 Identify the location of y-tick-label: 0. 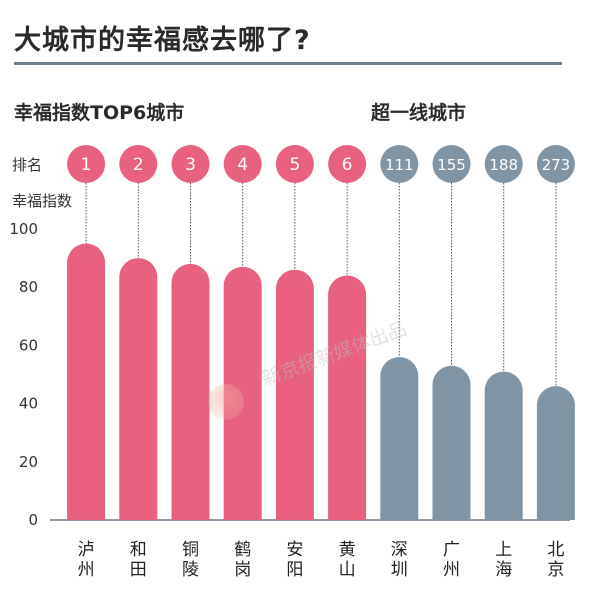
(33, 520).